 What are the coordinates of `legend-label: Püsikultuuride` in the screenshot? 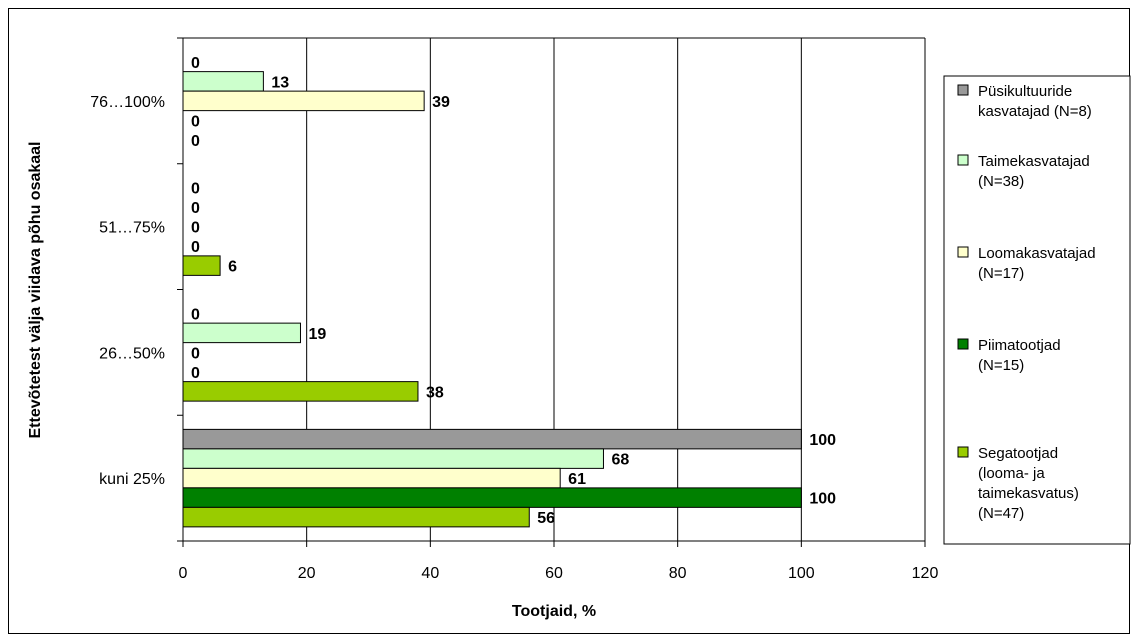 It's located at (1025, 91).